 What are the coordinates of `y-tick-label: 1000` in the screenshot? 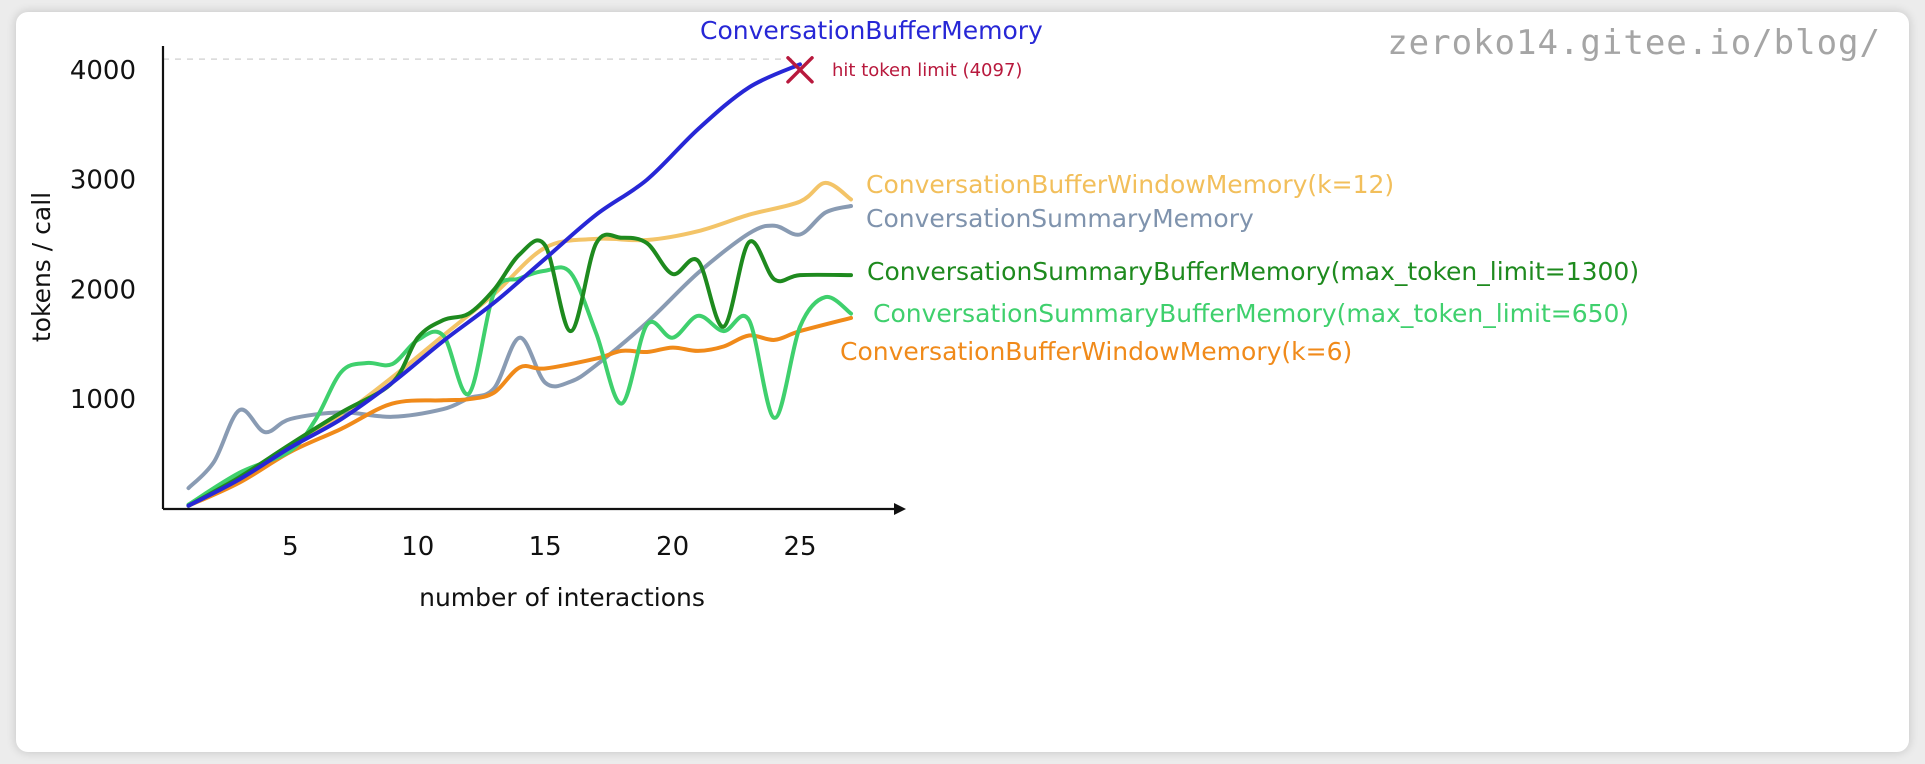 It's located at (103, 400).